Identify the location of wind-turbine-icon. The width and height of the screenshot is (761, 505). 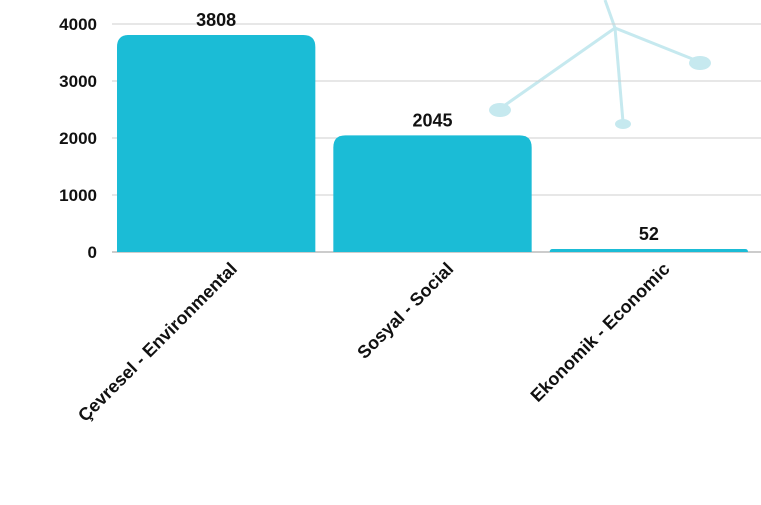
(600, 64).